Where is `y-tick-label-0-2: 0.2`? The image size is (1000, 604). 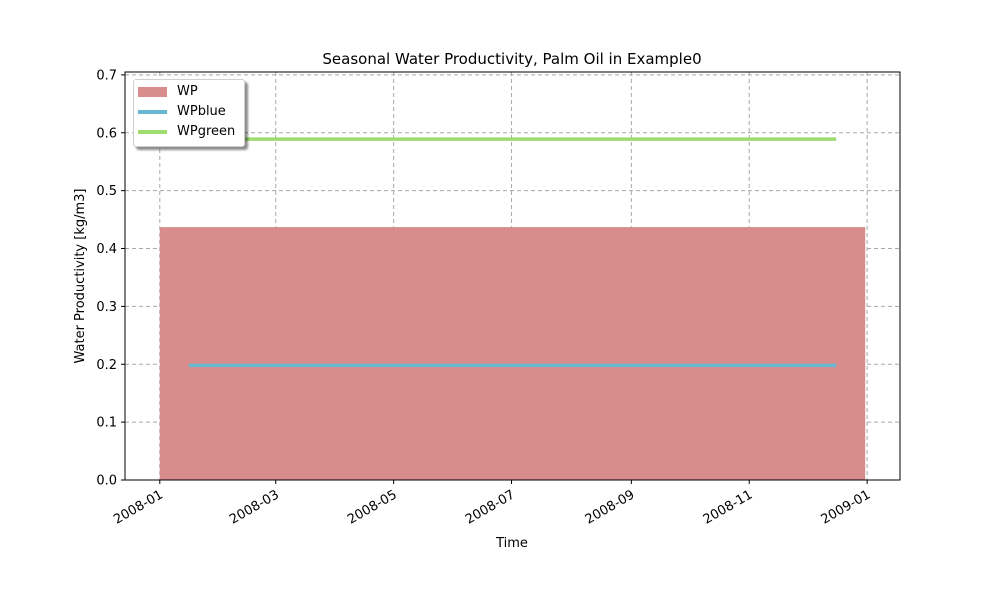 y-tick-label-0-2: 0.2 is located at coordinates (106, 365).